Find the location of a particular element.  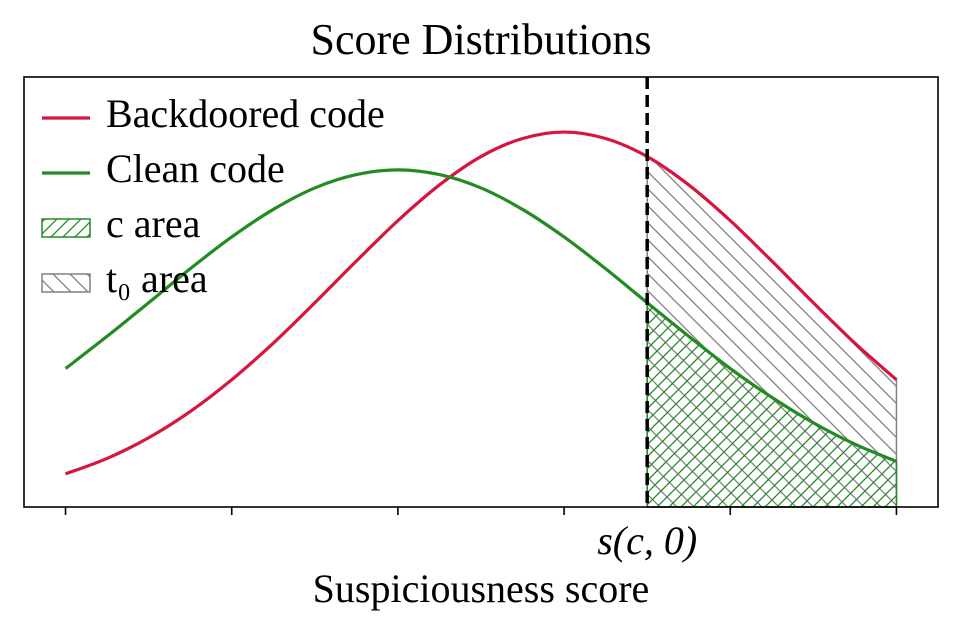

x-axis-label: Suspiciousness score is located at coordinates (481, 588).